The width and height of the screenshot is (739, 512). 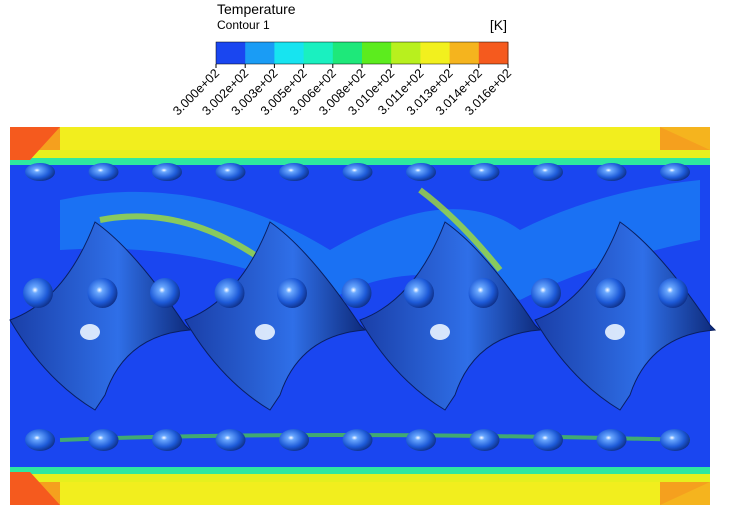 What do you see at coordinates (256, 9) in the screenshot?
I see `legend-title: Temperature` at bounding box center [256, 9].